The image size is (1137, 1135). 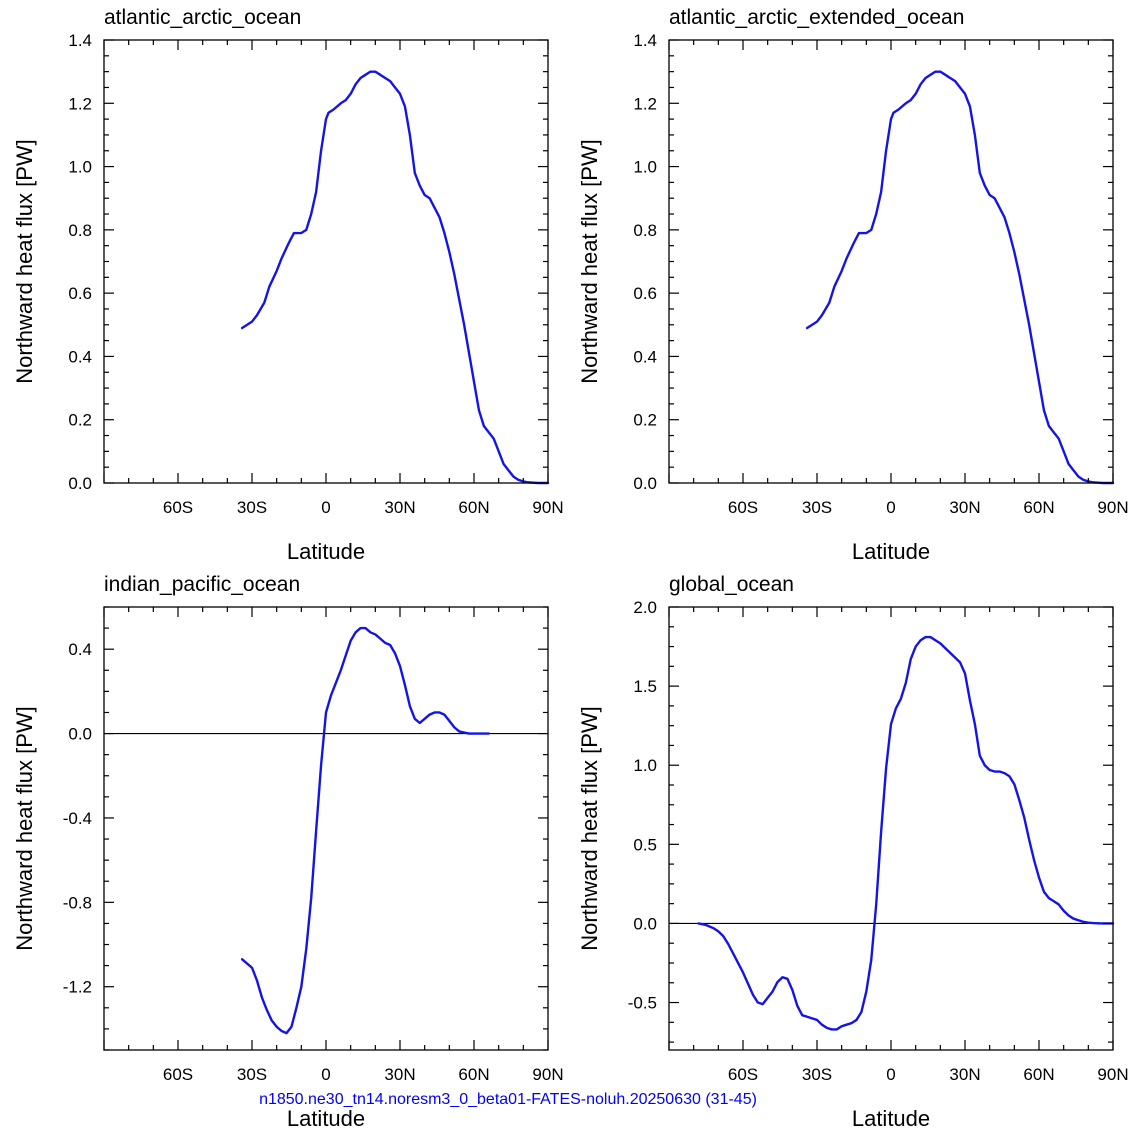 I want to click on y-tick-label: -0.8, so click(x=77, y=902).